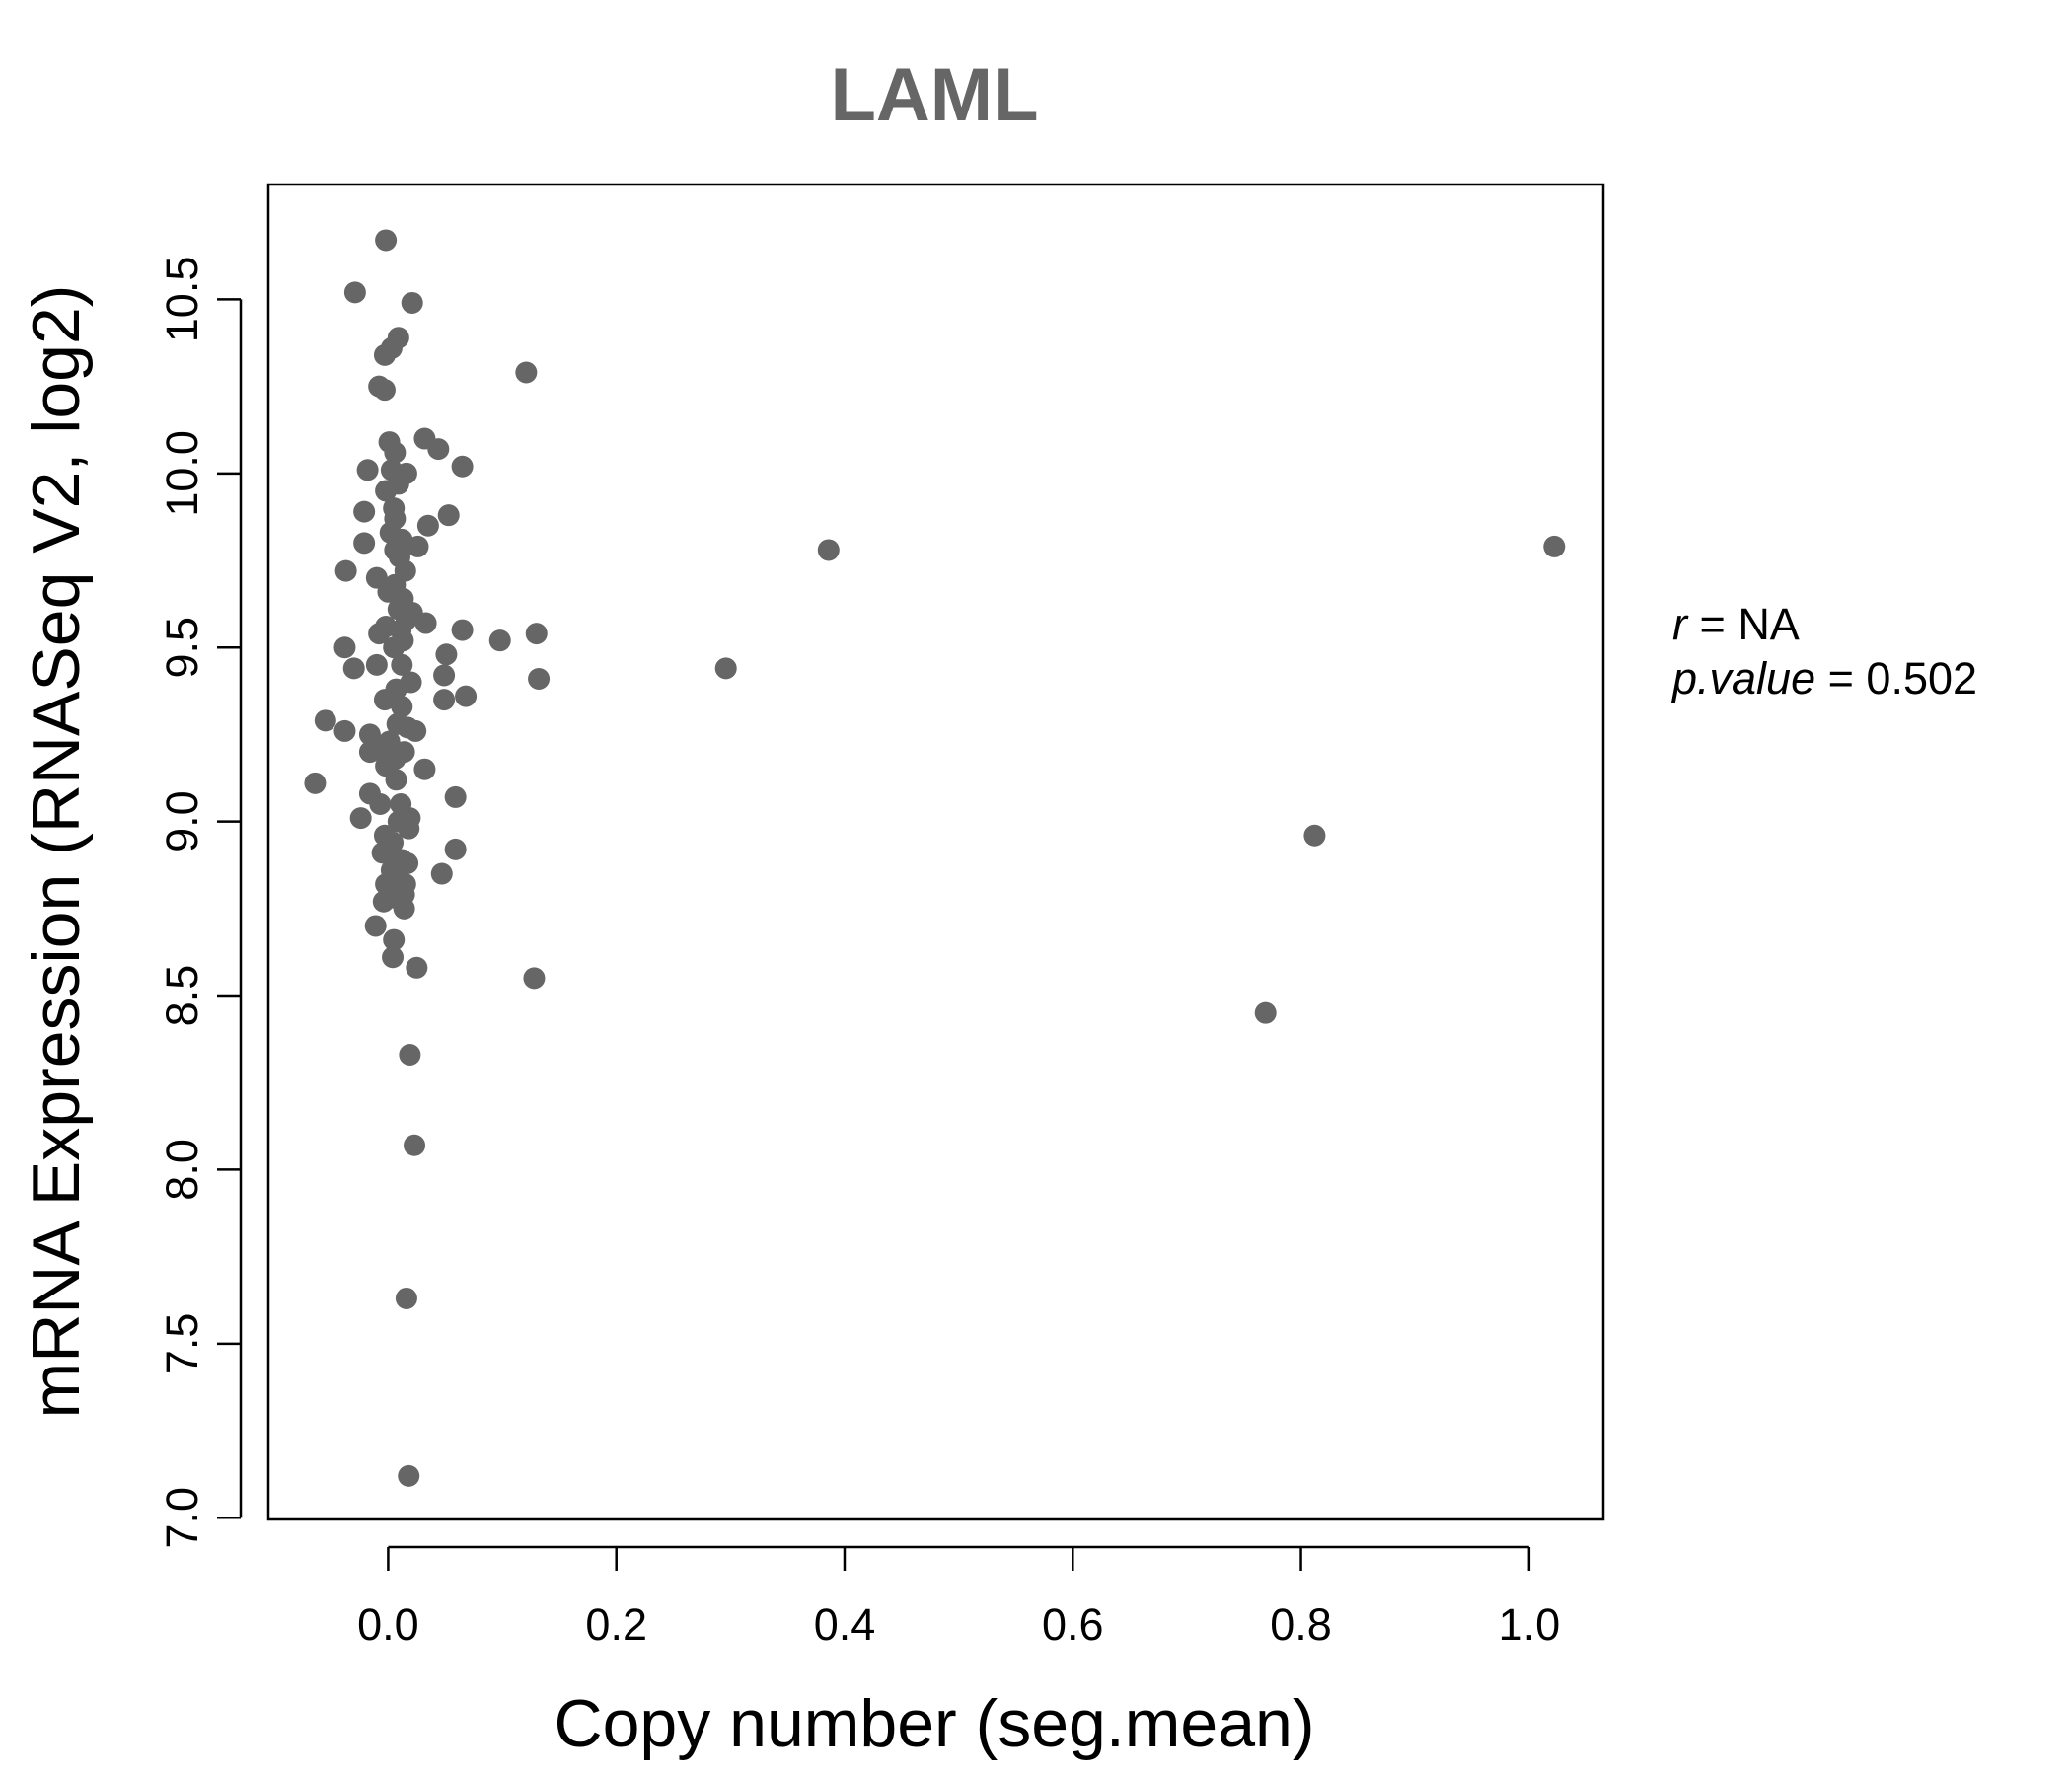 Image resolution: width=2072 pixels, height=1776 pixels. I want to click on x-tick-label: 0.4, so click(845, 1625).